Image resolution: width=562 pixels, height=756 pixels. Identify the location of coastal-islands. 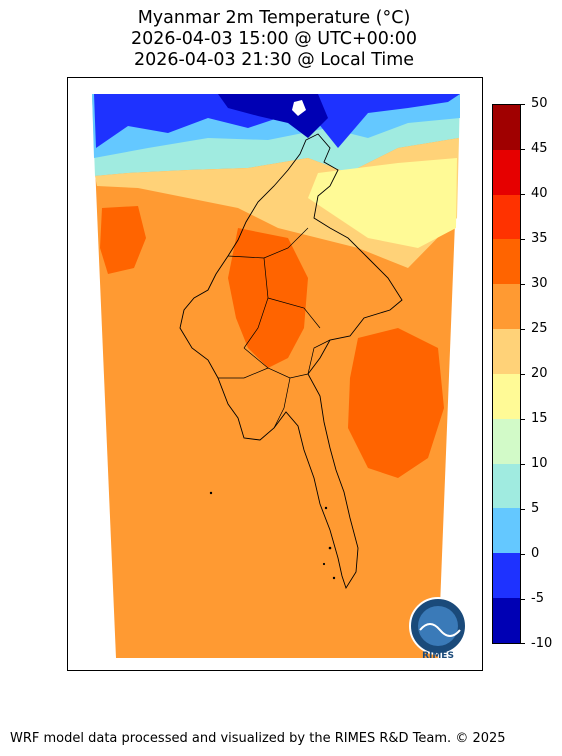
(272, 535).